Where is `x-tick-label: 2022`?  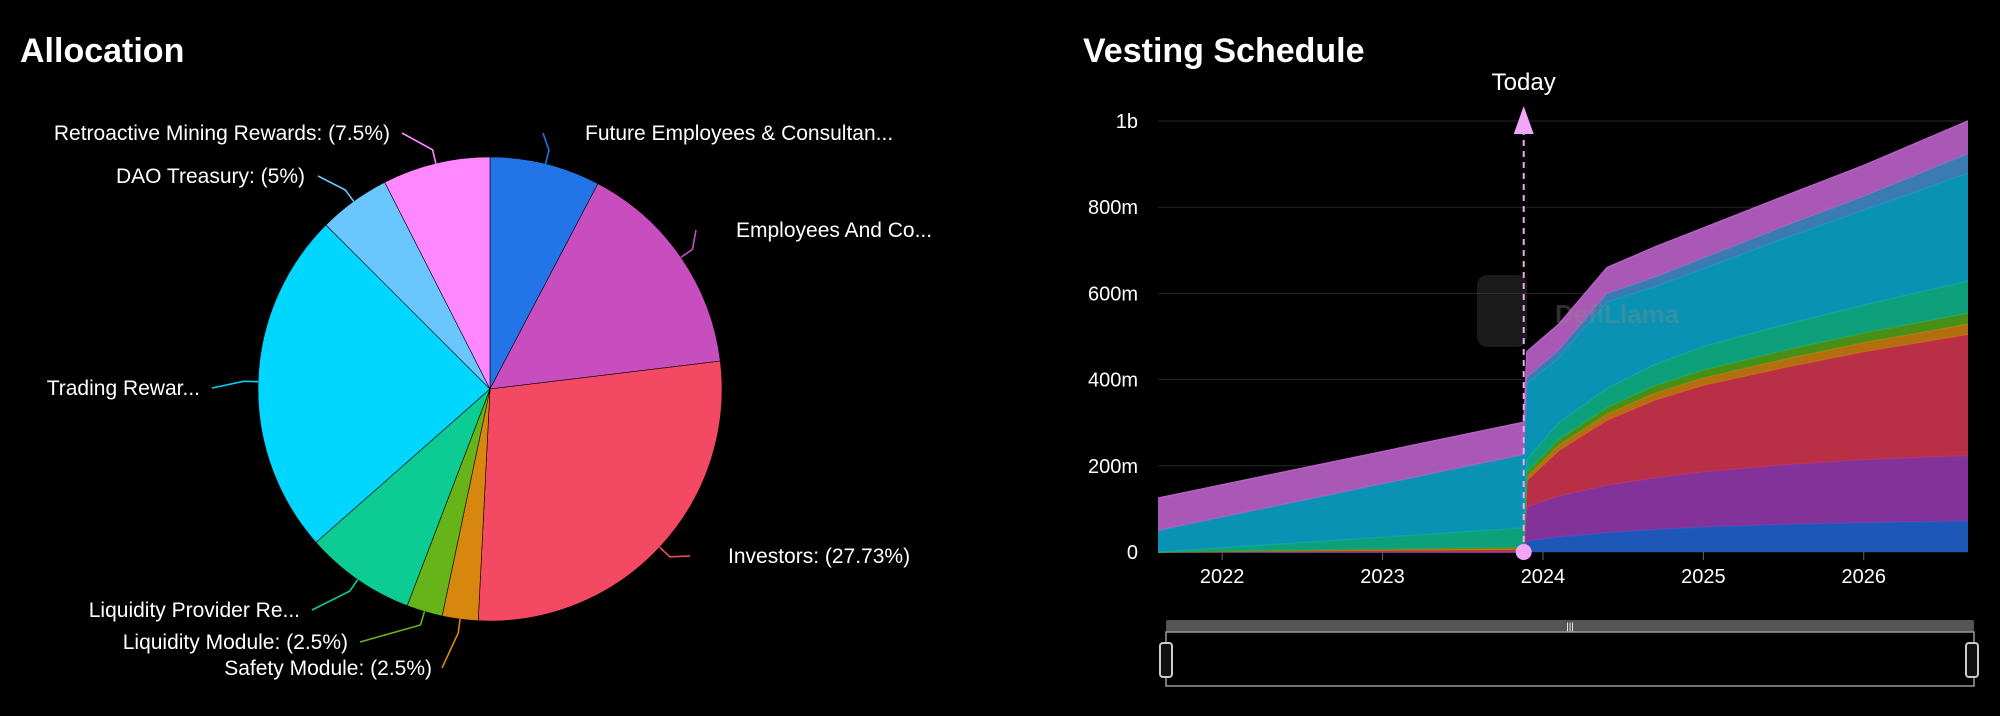
x-tick-label: 2022 is located at coordinates (1222, 577).